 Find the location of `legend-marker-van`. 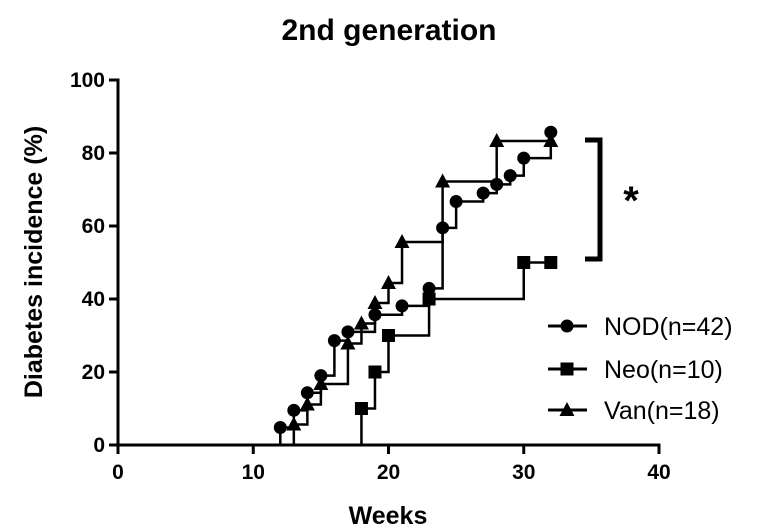

legend-marker-van is located at coordinates (567, 409).